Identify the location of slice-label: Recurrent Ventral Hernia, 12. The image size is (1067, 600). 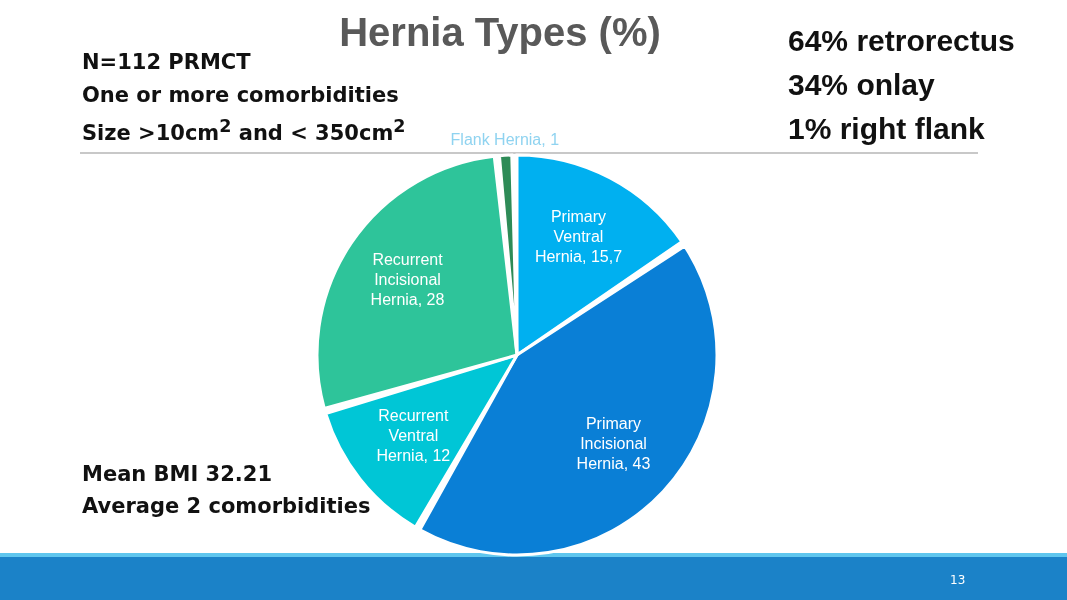
(413, 435).